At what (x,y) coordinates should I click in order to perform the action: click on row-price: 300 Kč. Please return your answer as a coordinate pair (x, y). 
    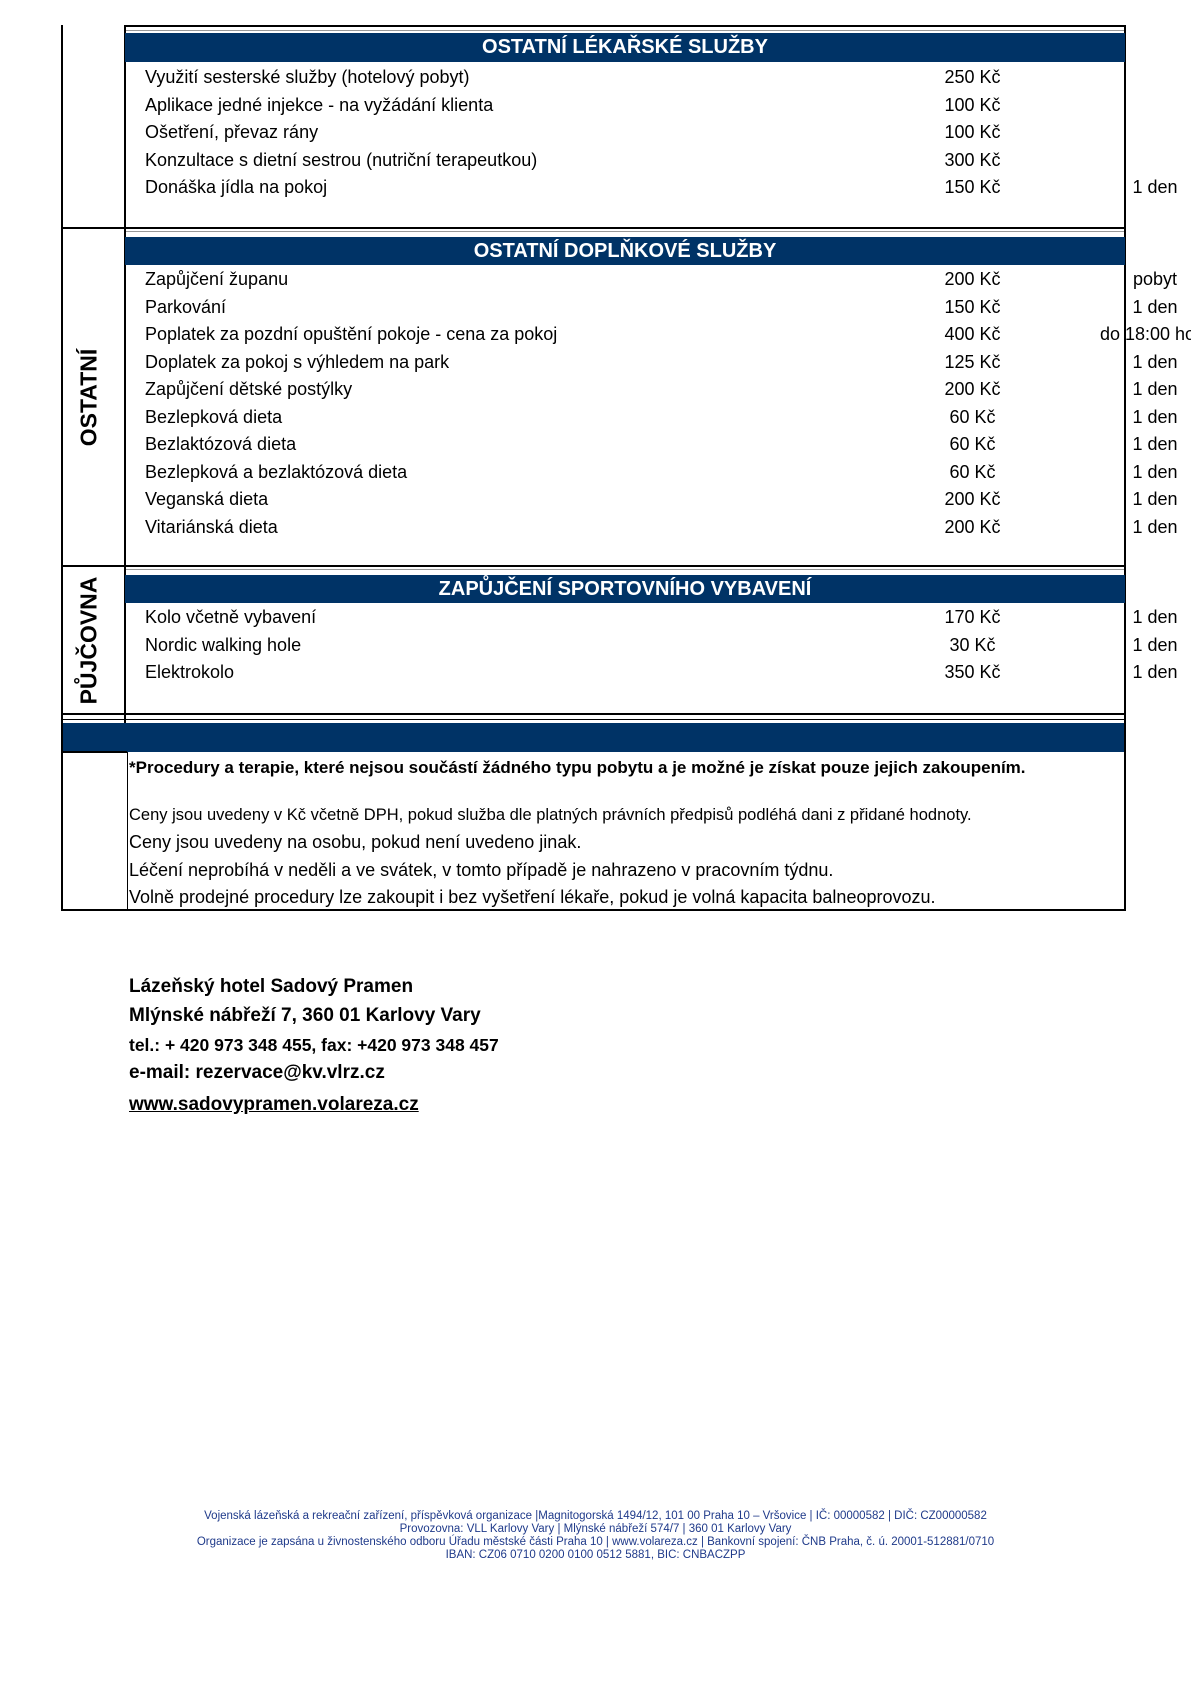
    Looking at the image, I should click on (972, 159).